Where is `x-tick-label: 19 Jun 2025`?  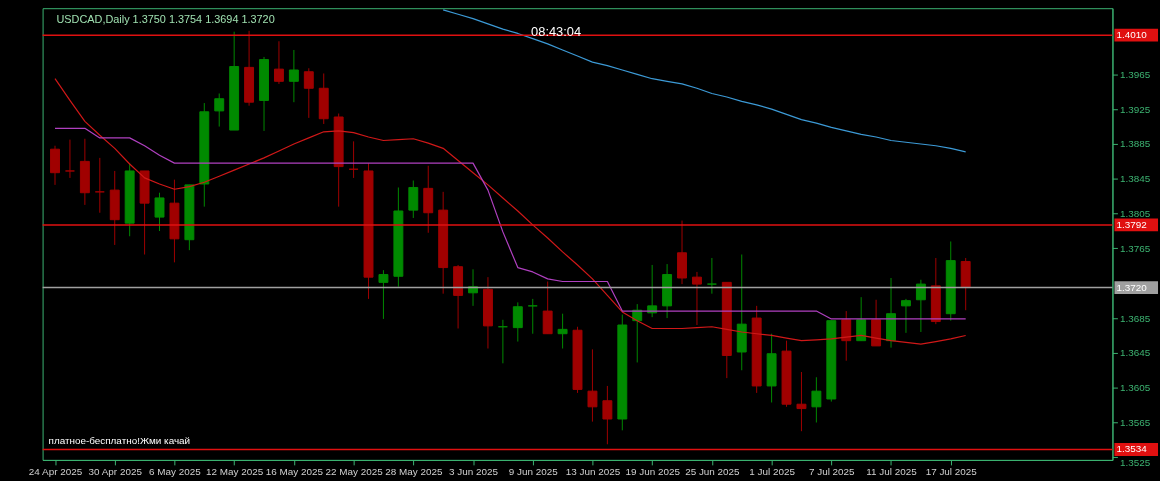
x-tick-label: 19 Jun 2025 is located at coordinates (653, 472).